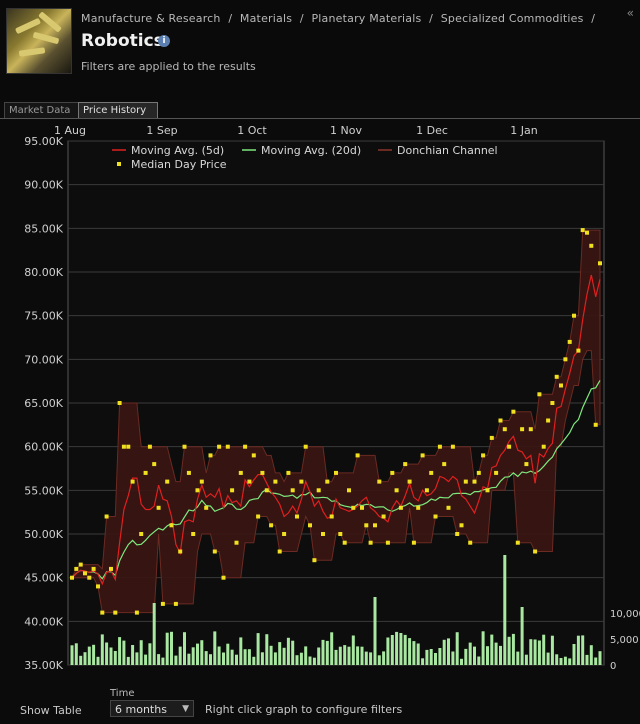  What do you see at coordinates (630, 13) in the screenshot?
I see `collapse-icon: «` at bounding box center [630, 13].